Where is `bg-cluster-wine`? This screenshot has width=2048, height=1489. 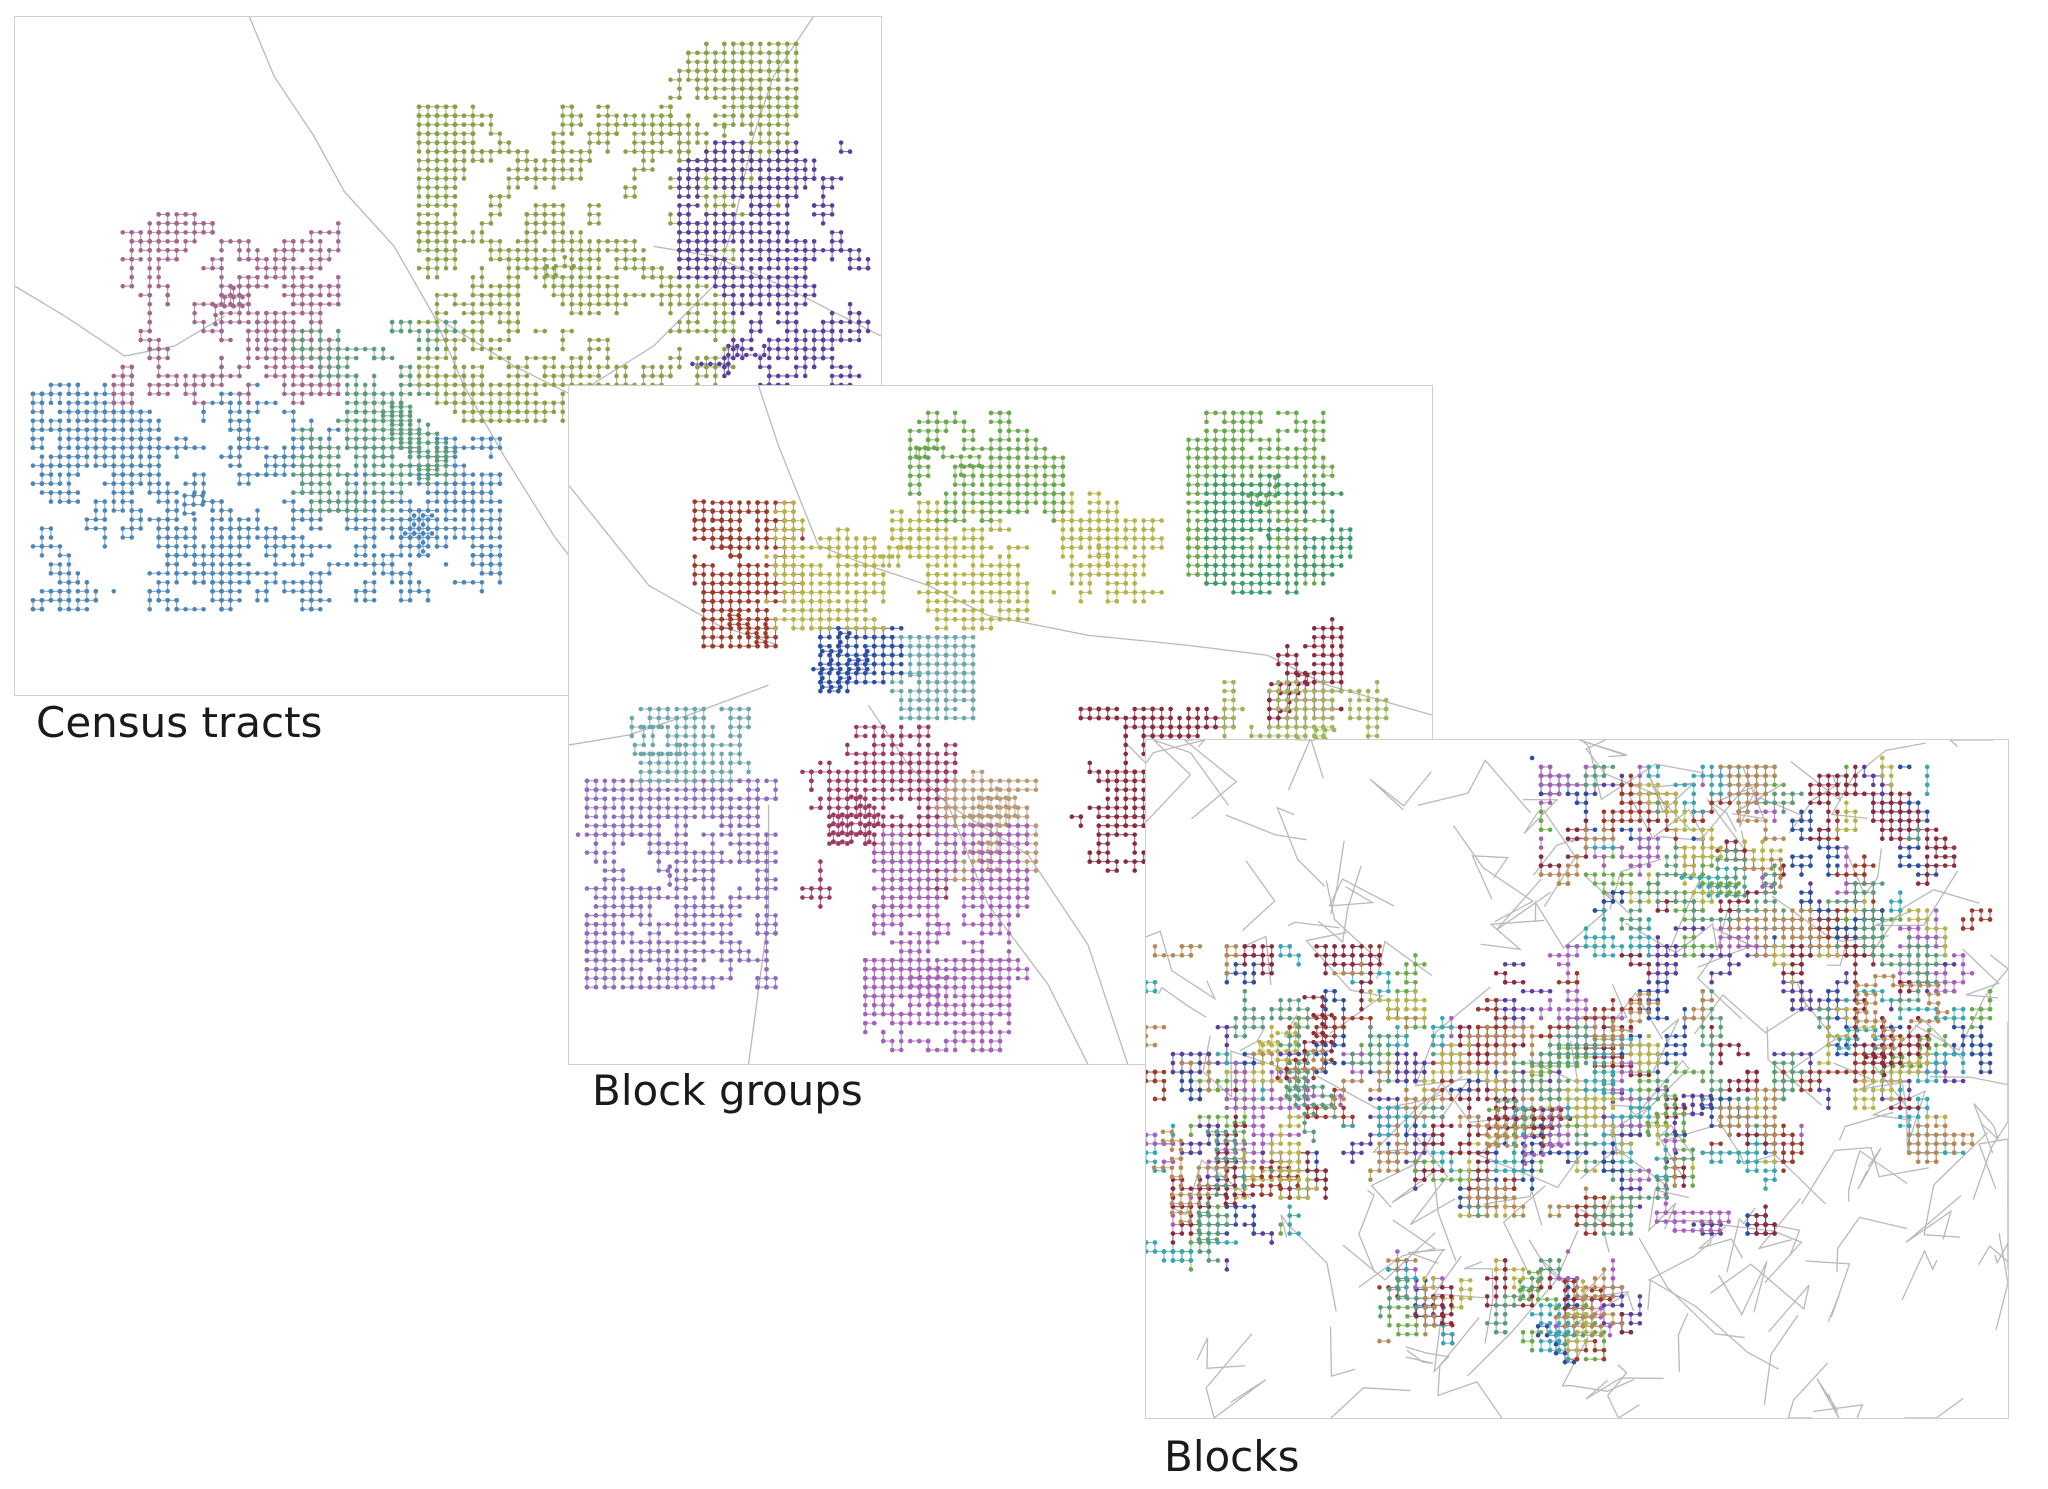
bg-cluster-wine is located at coordinates (879, 816).